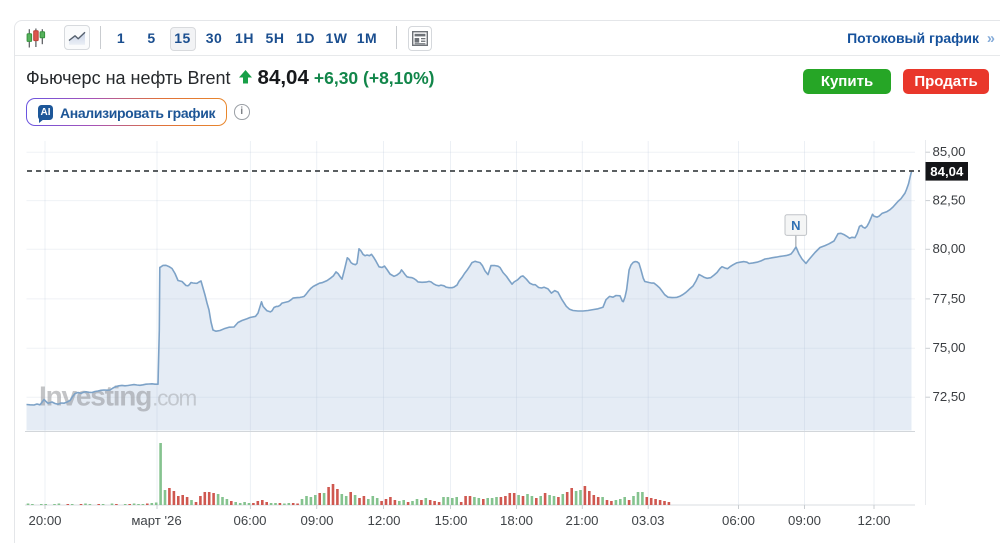 The width and height of the screenshot is (1000, 543). Describe the element at coordinates (949, 298) in the screenshot. I see `svg-text: 77,50` at that location.